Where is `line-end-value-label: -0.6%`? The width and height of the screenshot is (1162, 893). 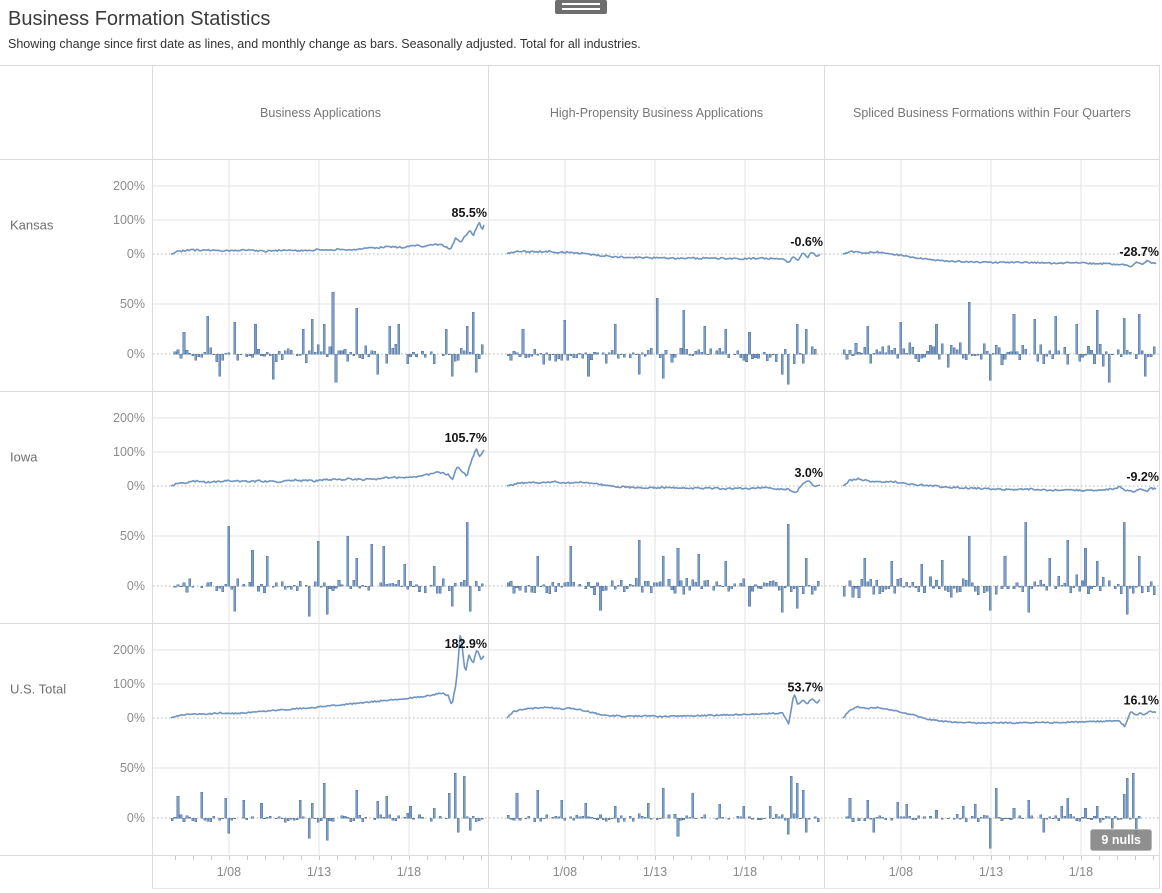 line-end-value-label: -0.6% is located at coordinates (806, 242).